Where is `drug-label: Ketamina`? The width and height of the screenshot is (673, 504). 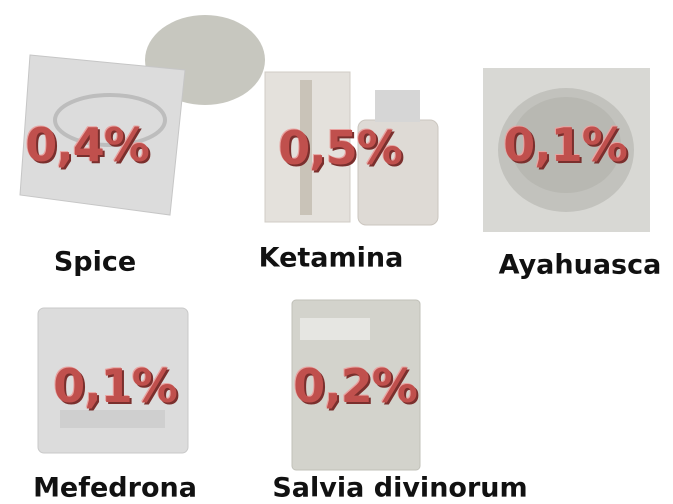 drug-label: Ketamina is located at coordinates (331, 258).